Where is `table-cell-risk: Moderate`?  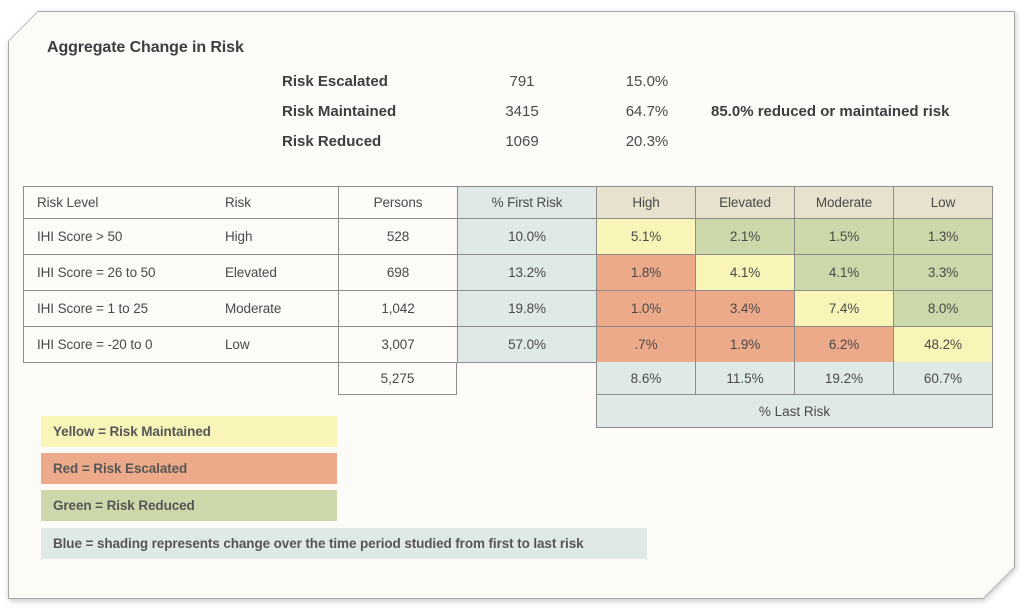
table-cell-risk: Moderate is located at coordinates (275, 309).